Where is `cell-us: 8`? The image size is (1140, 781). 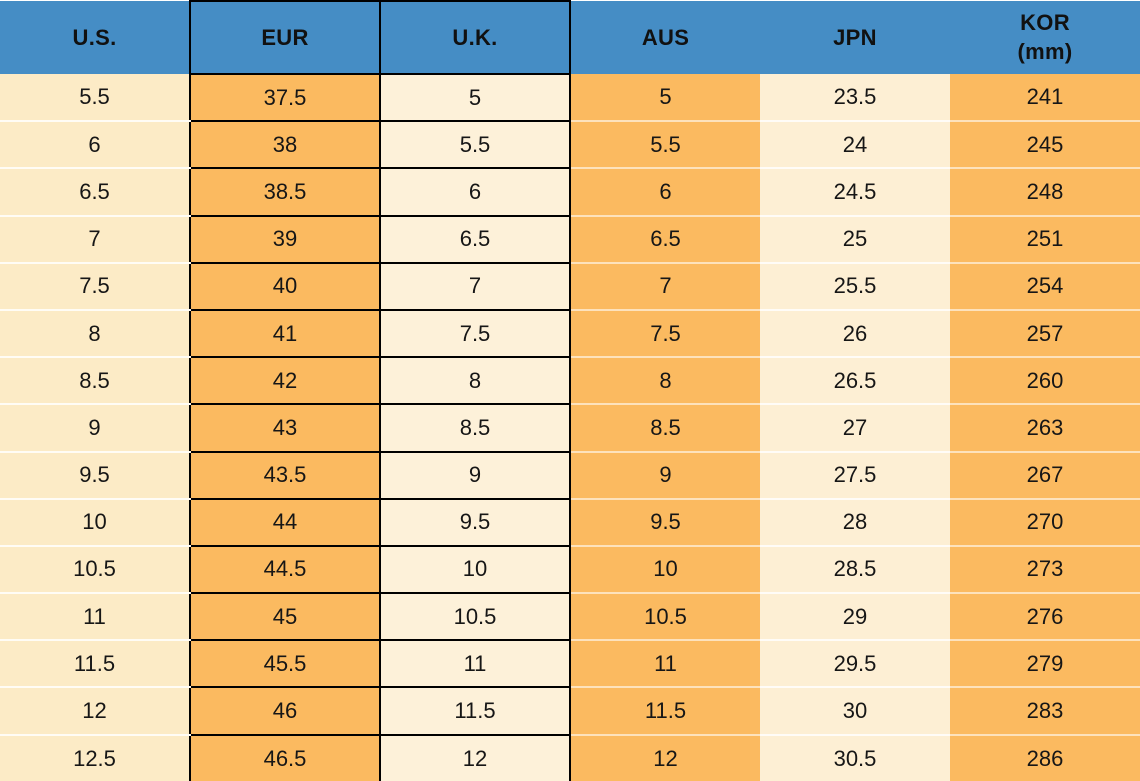 cell-us: 8 is located at coordinates (95, 334).